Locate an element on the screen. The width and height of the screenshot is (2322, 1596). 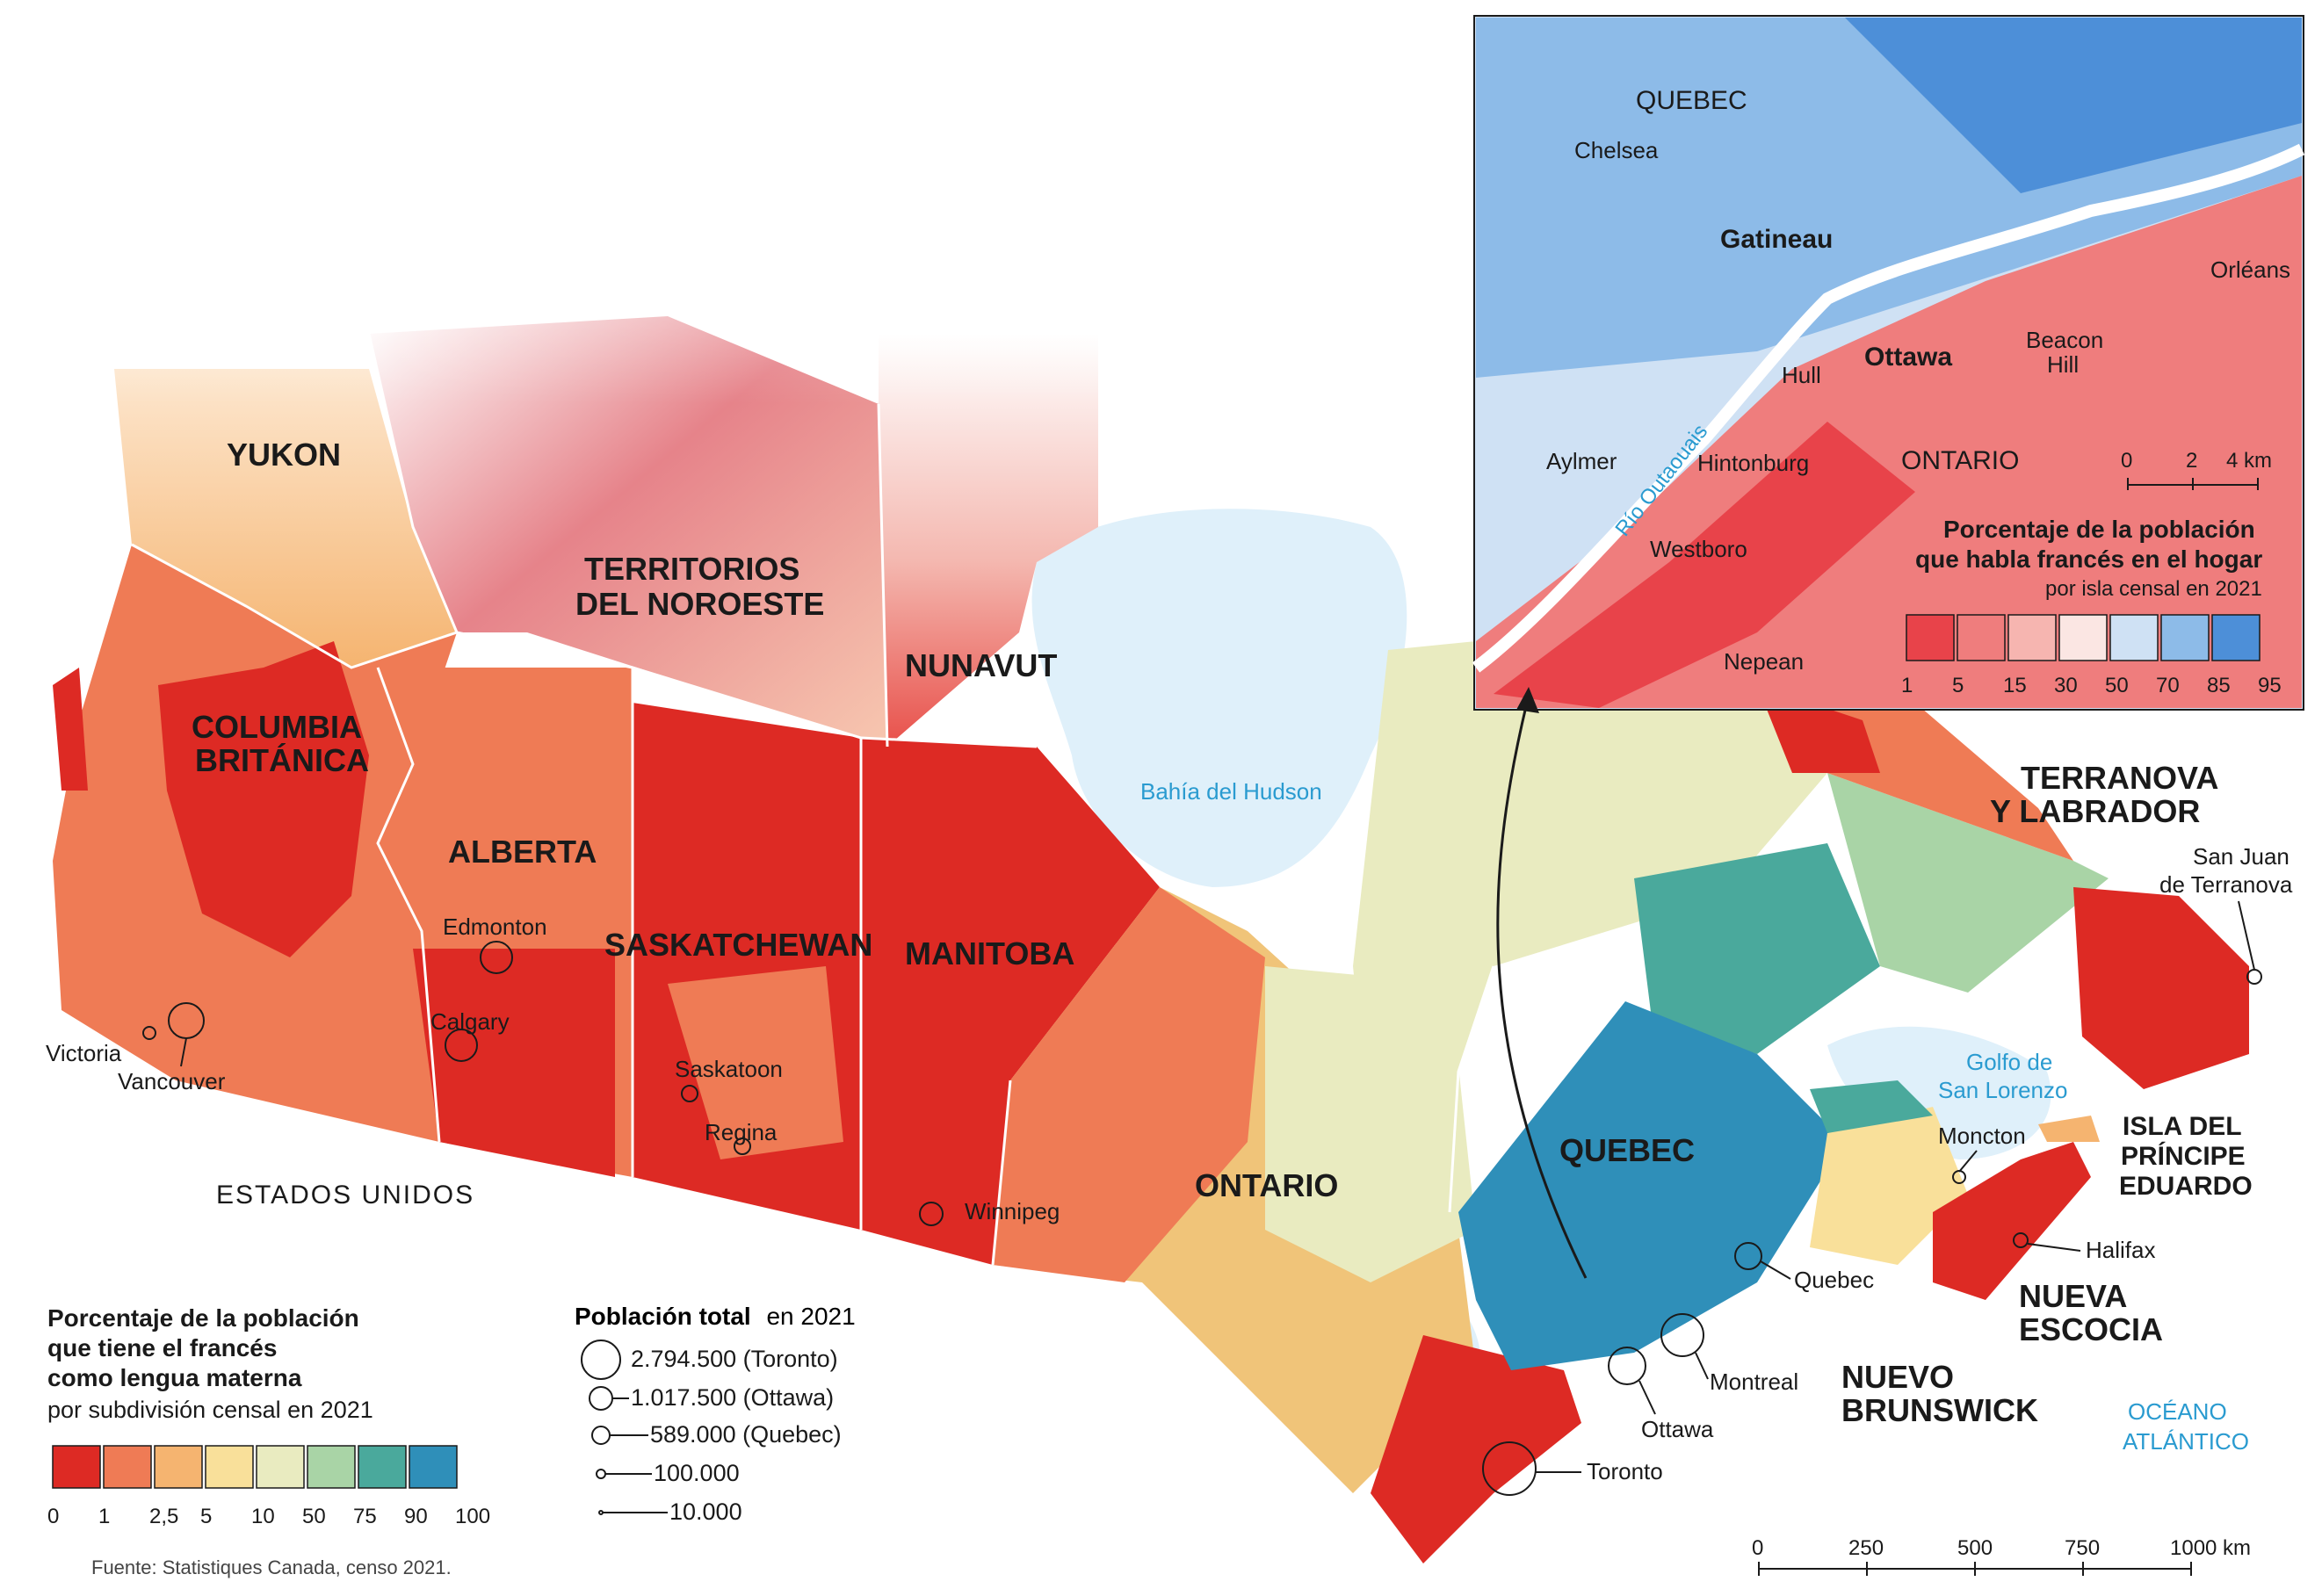
bc-islands is located at coordinates (70, 729).